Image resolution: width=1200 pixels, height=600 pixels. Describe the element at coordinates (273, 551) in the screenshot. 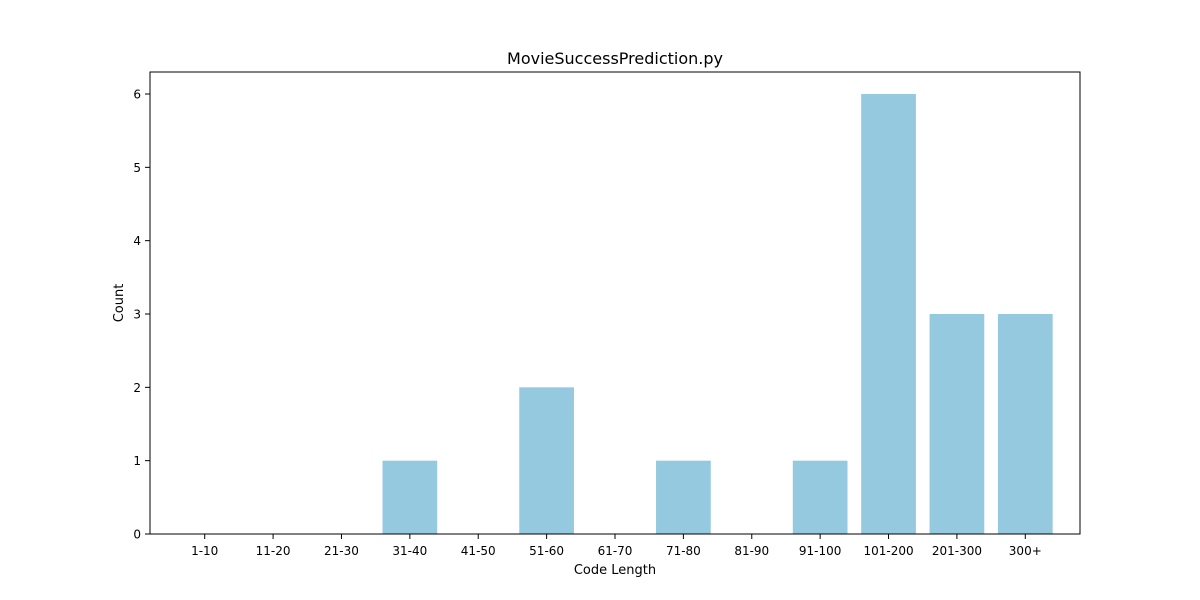

I see `x-tick-label: 11-20` at that location.